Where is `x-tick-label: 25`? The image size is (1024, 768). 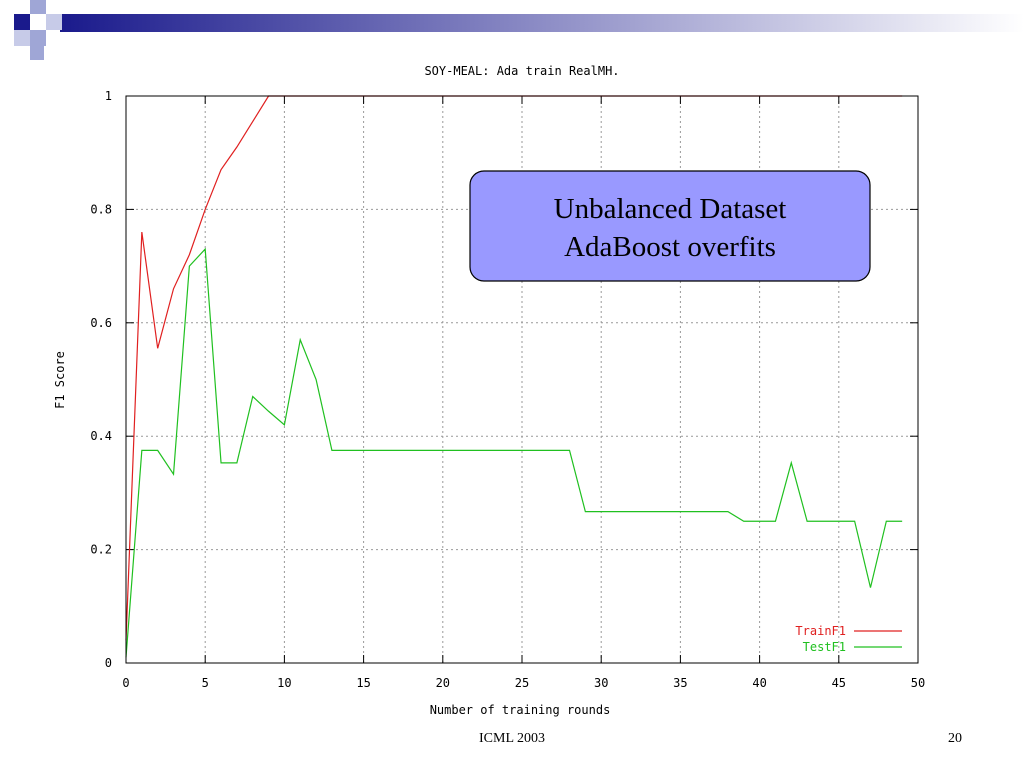
x-tick-label: 25 is located at coordinates (522, 683).